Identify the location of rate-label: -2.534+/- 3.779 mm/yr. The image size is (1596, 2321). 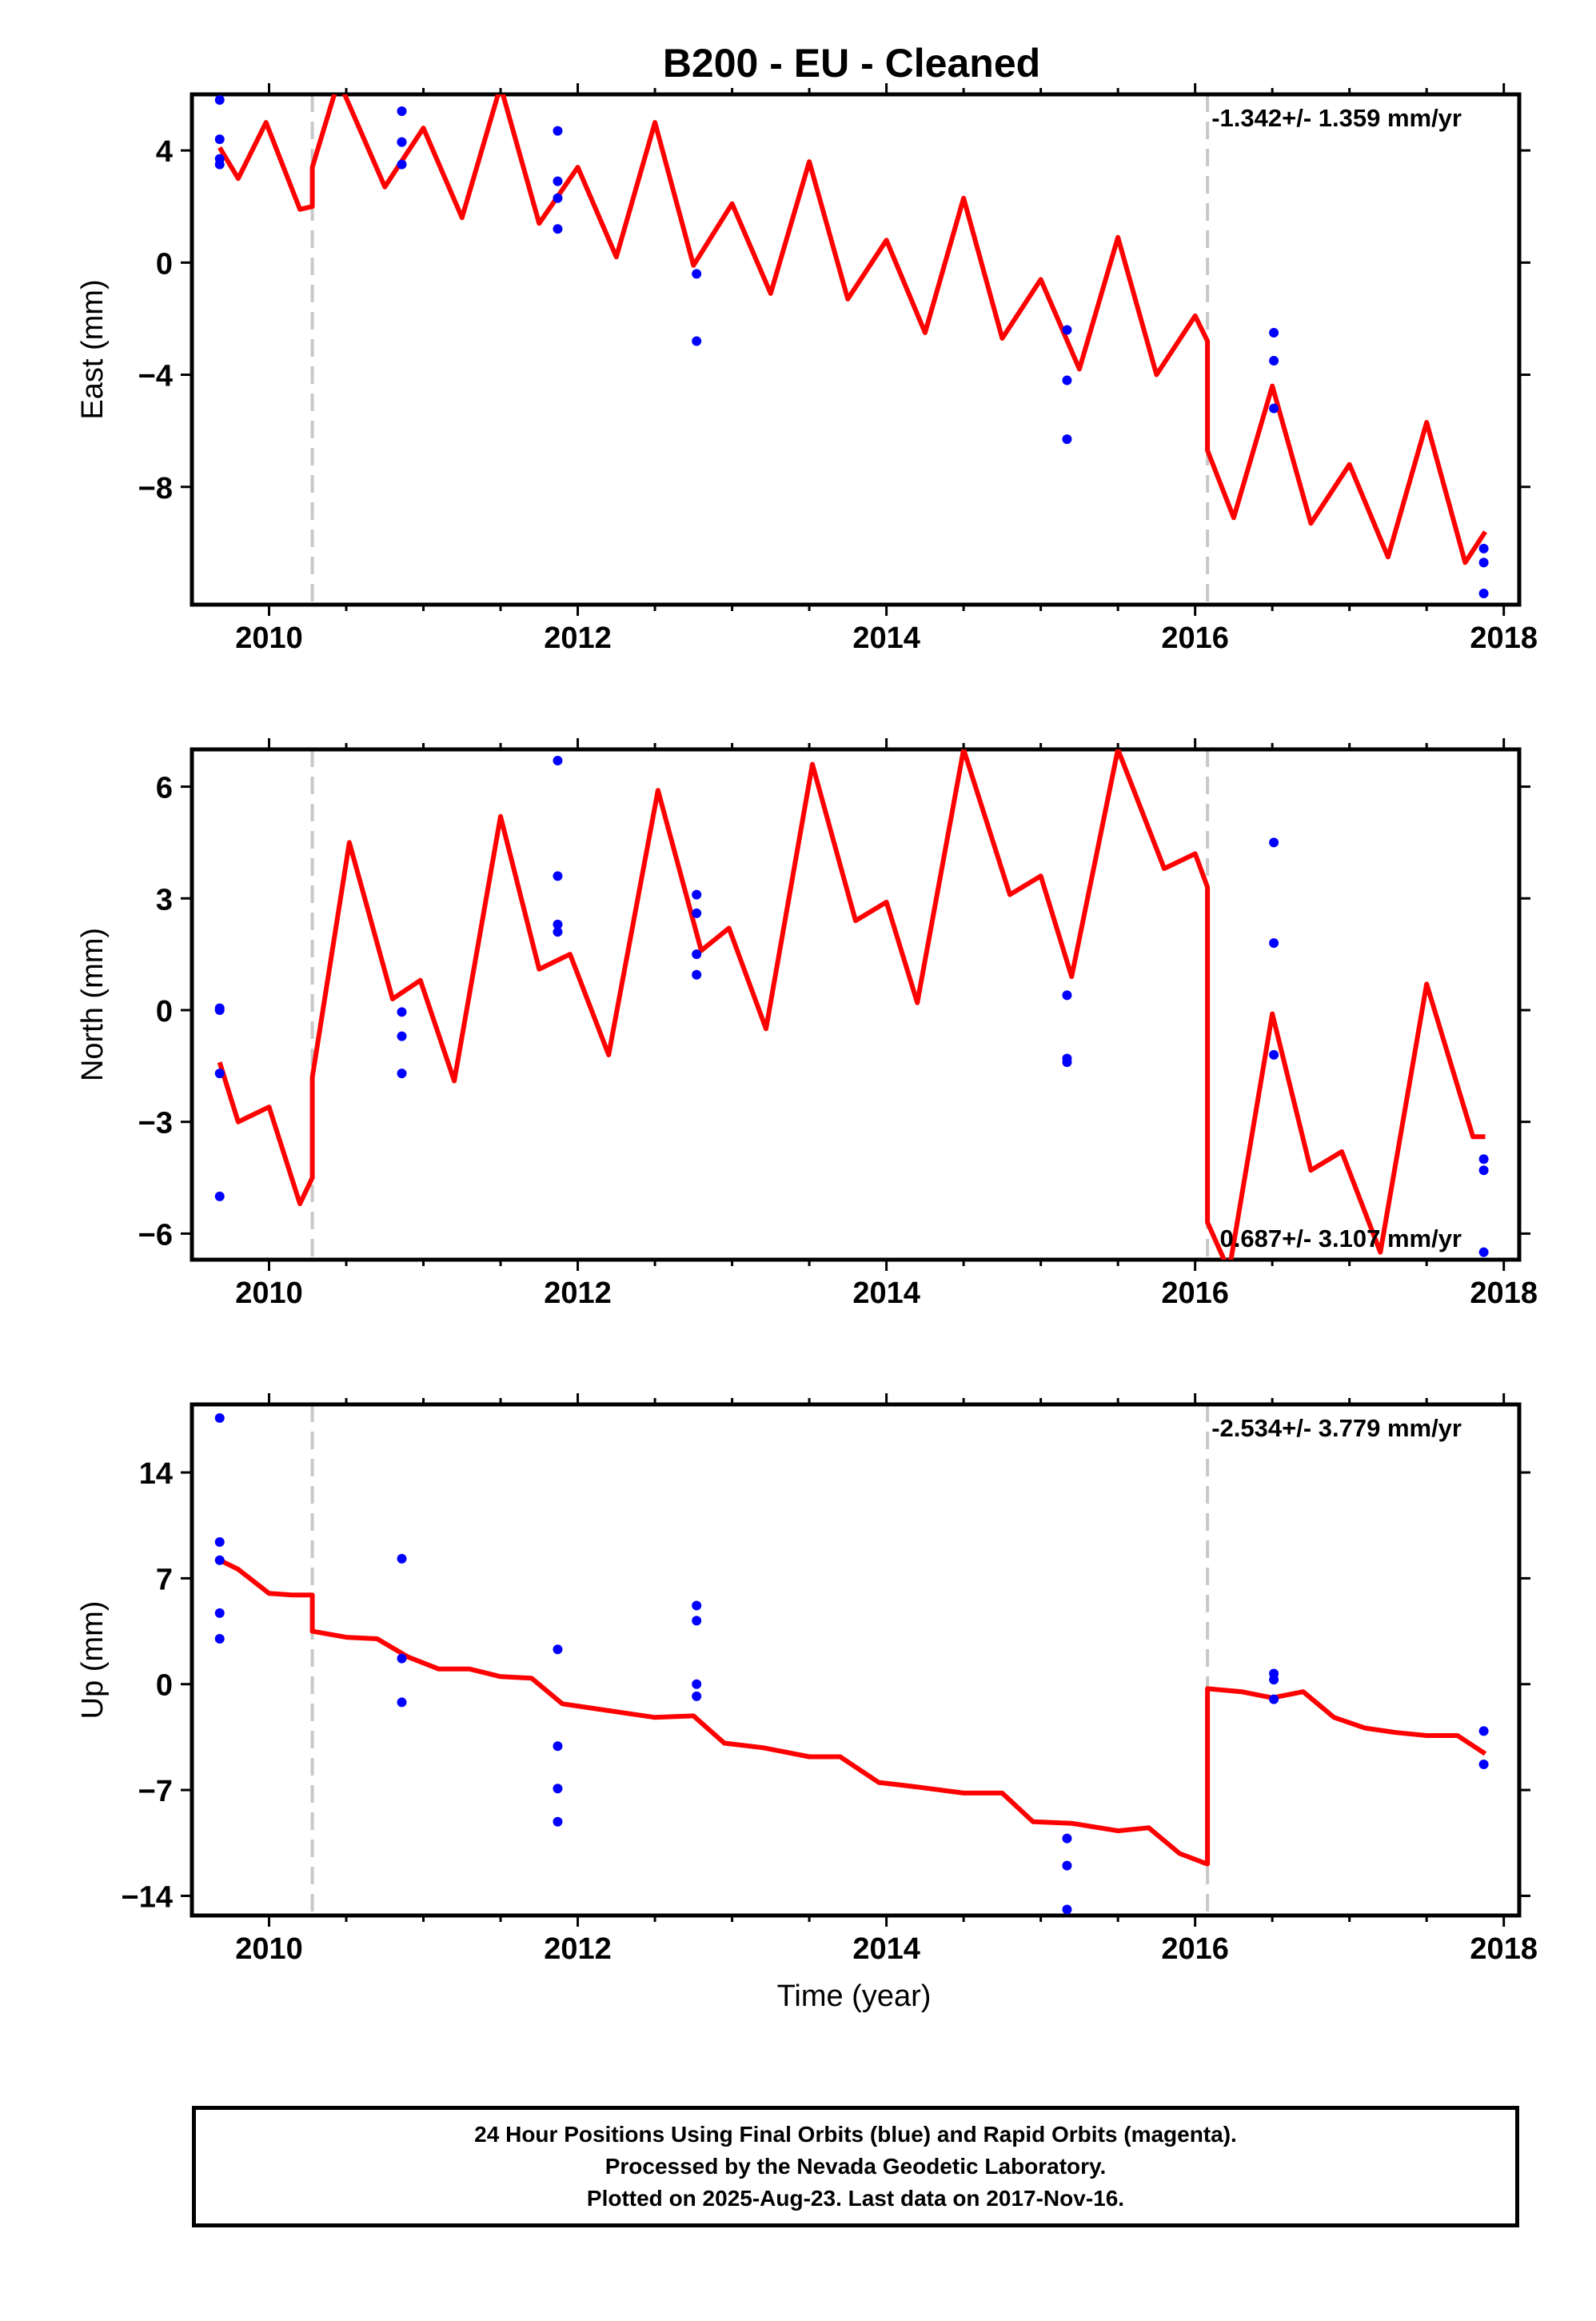
(1336, 1428).